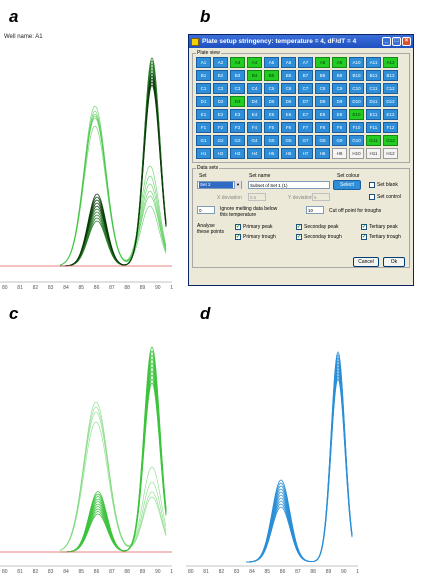 The image size is (423, 578). What do you see at coordinates (288, 88) in the screenshot?
I see `well-C6: C6` at bounding box center [288, 88].